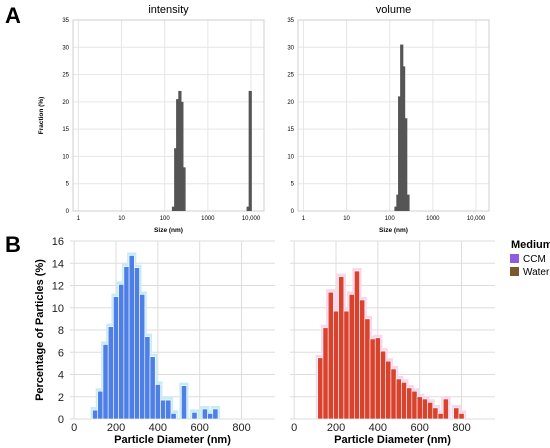 This screenshot has width=550, height=448. I want to click on y-tick-label: 12, so click(58, 287).